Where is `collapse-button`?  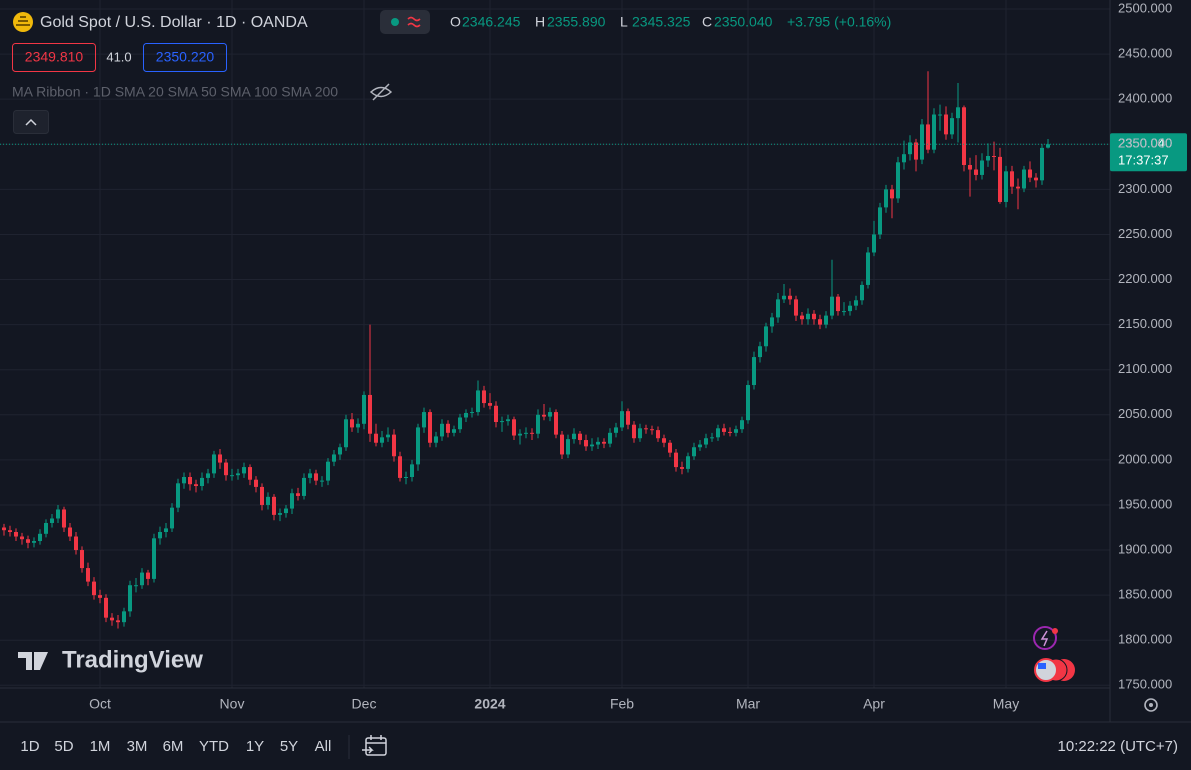
collapse-button is located at coordinates (31, 122).